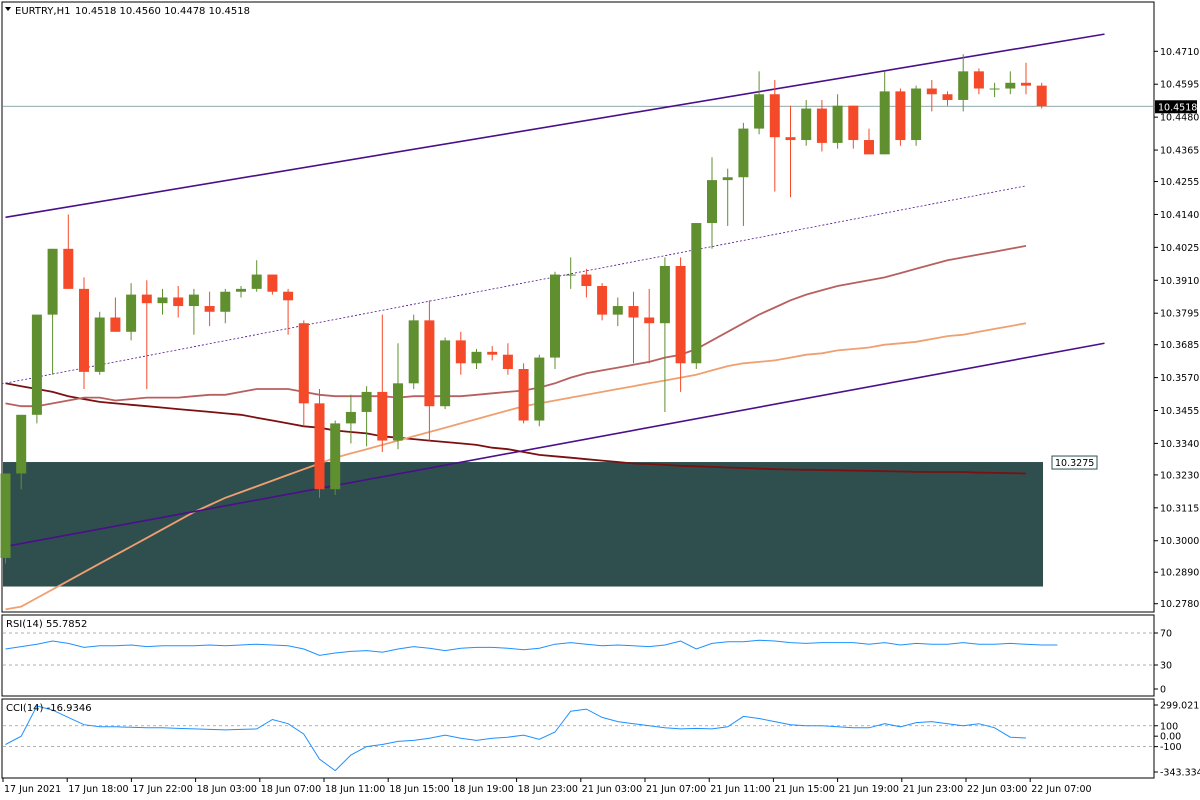 This screenshot has height=800, width=1200. Describe the element at coordinates (612, 789) in the screenshot. I see `time-tick-label: 21 Jun 03:00` at that location.